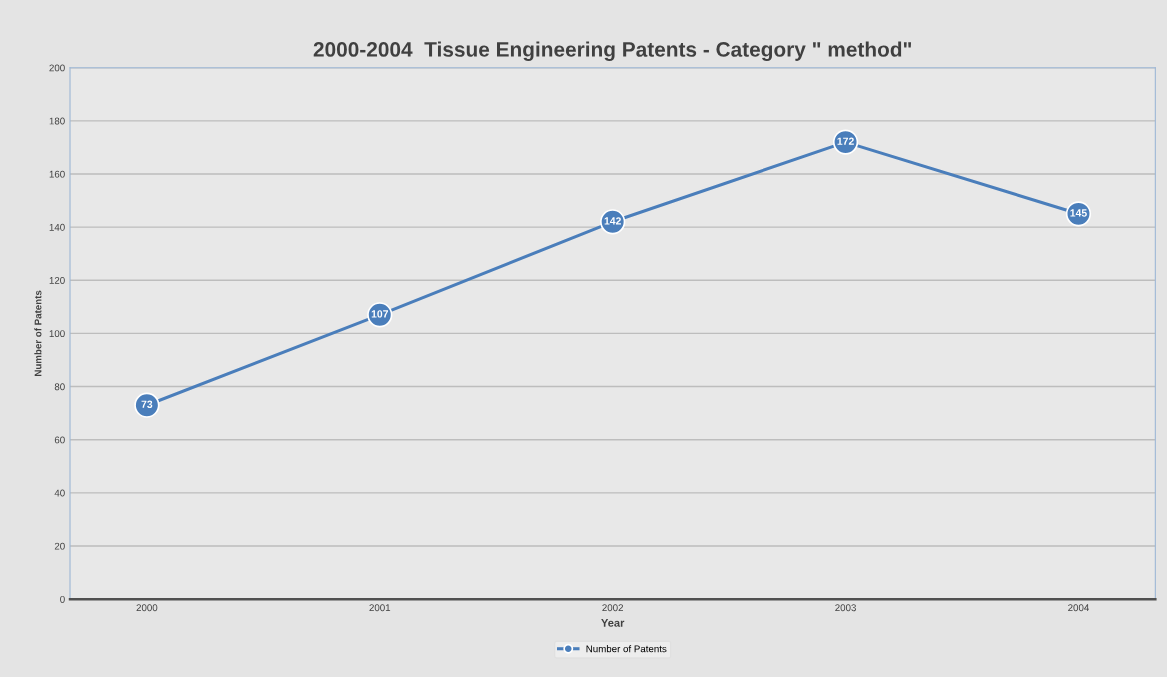 This screenshot has height=677, width=1167. What do you see at coordinates (57, 68) in the screenshot?
I see `y-tick-label: 200` at bounding box center [57, 68].